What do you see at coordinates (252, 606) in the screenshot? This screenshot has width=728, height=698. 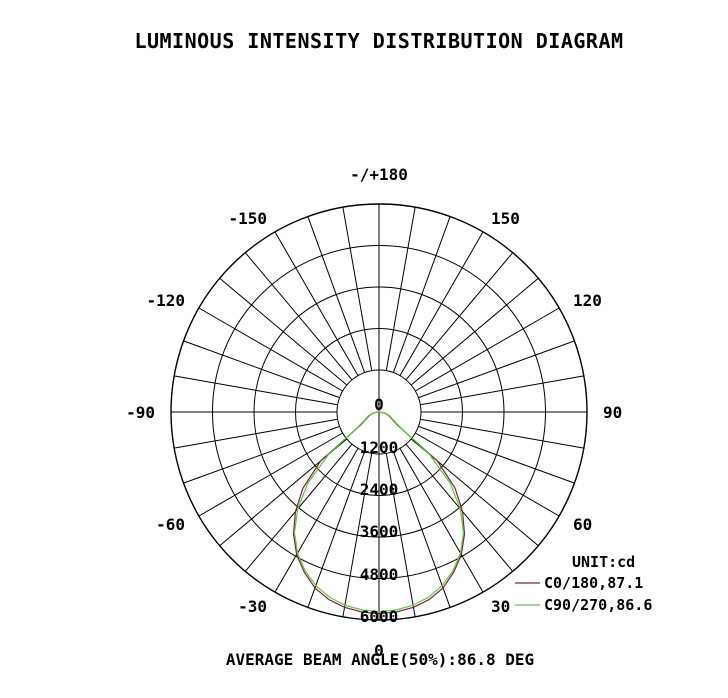 I see `angle-label: -30` at bounding box center [252, 606].